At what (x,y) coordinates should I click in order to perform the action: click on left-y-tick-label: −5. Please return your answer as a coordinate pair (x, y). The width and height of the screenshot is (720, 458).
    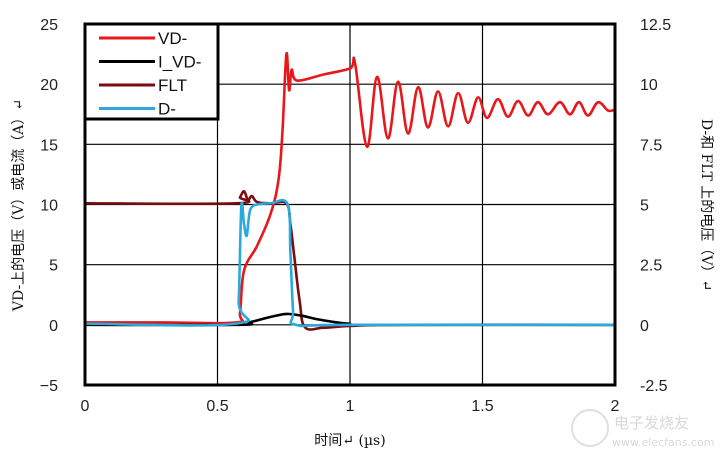
    Looking at the image, I should click on (49, 386).